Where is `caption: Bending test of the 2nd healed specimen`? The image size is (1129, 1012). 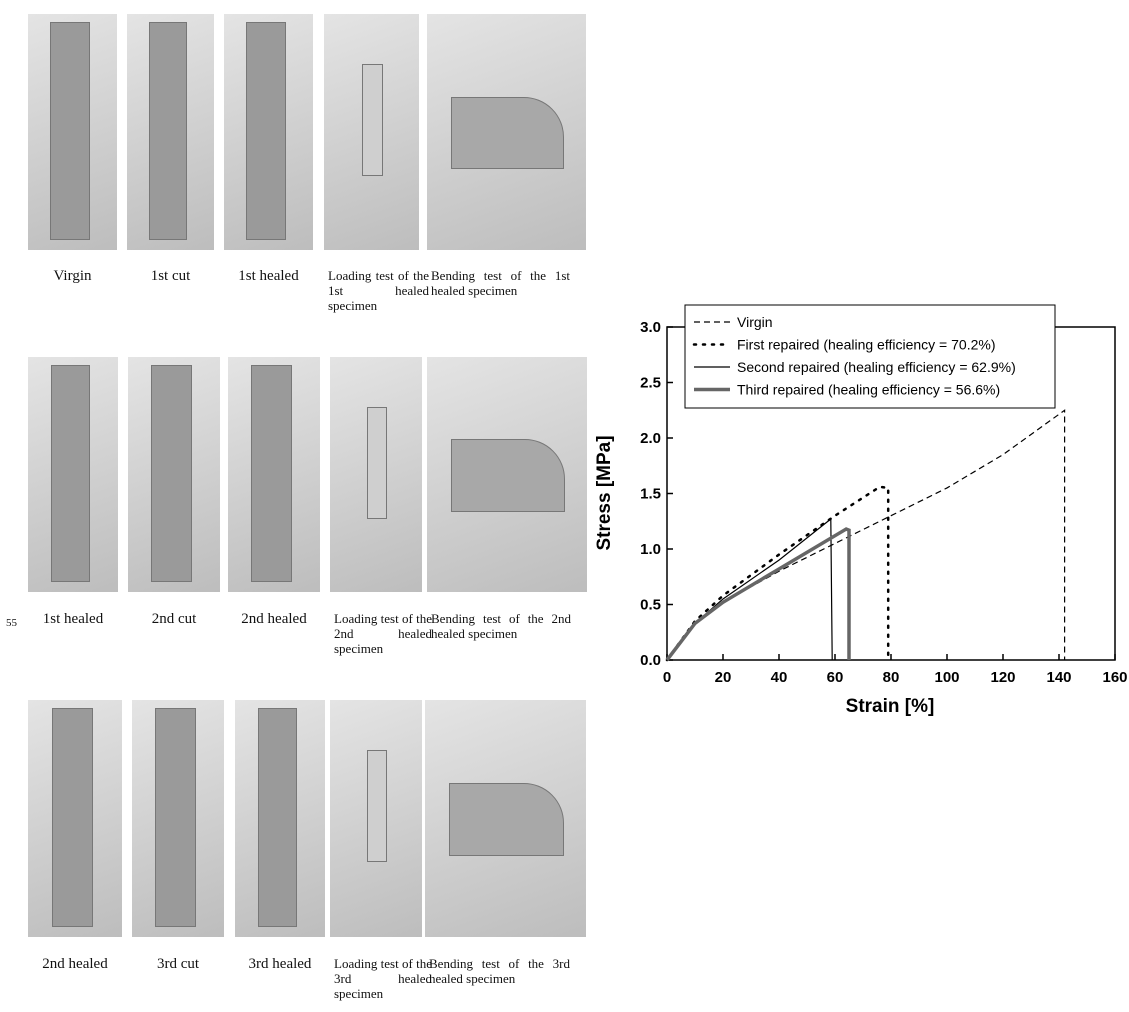
caption: Bending test of the 2nd healed specimen is located at coordinates (501, 626).